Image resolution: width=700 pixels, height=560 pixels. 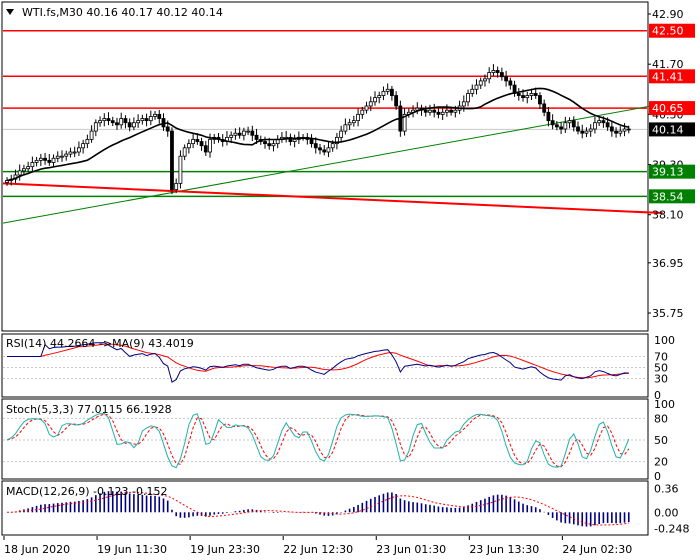 What do you see at coordinates (332, 198) in the screenshot?
I see `resistance-trendline` at bounding box center [332, 198].